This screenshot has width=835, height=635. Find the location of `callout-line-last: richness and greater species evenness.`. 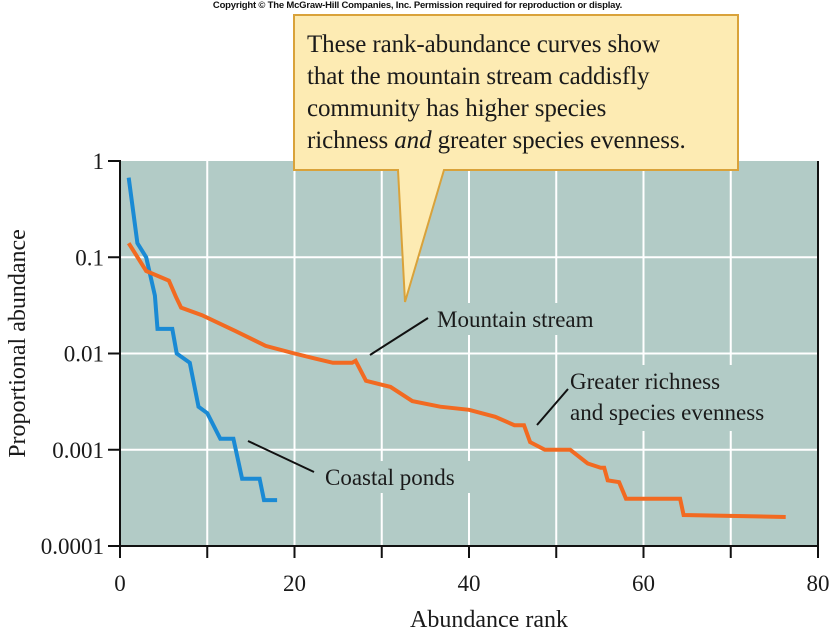

callout-line-last: richness and greater species evenness. is located at coordinates (522, 141).